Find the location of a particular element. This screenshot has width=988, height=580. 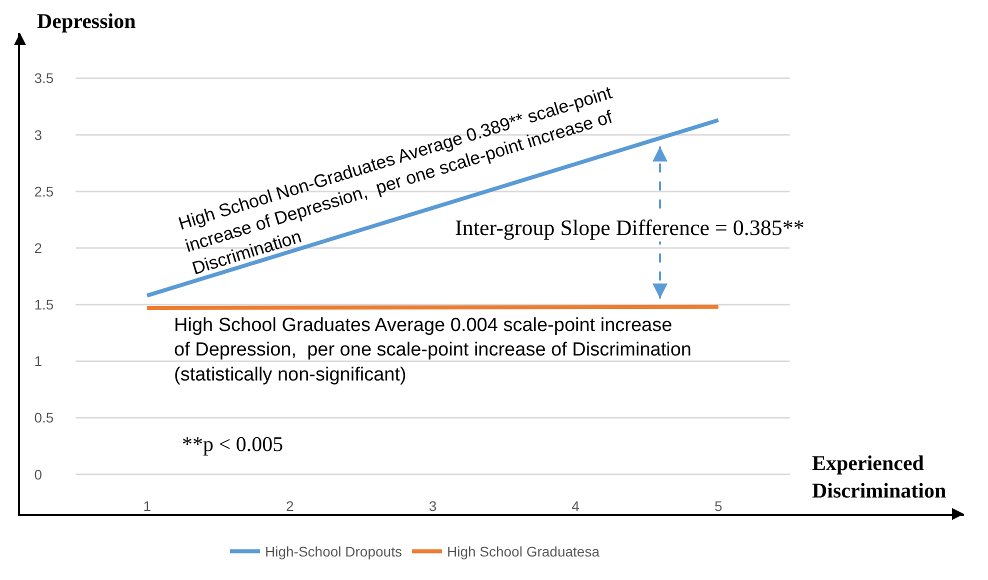

legend-label: High-School Dropouts is located at coordinates (333, 552).